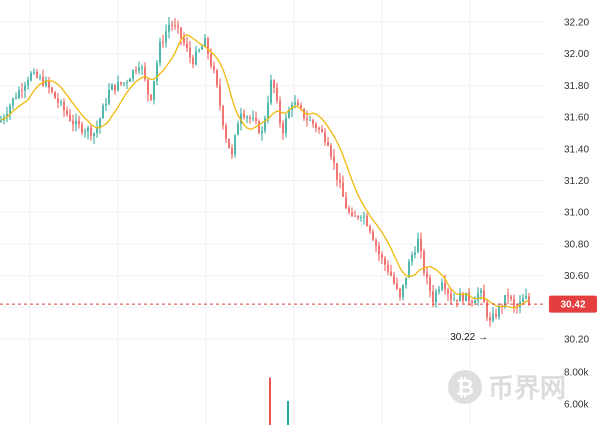 This screenshot has height=425, width=600. I want to click on last-price-badge-bg, so click(573, 304).